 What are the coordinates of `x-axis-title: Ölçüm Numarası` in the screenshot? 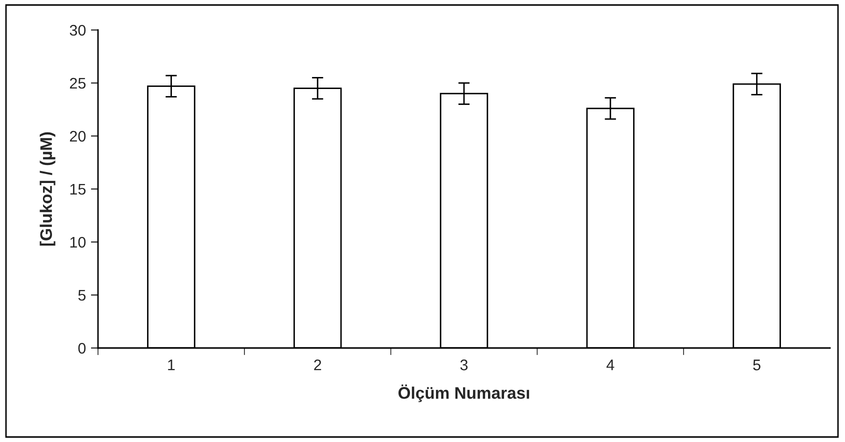 It's located at (464, 393).